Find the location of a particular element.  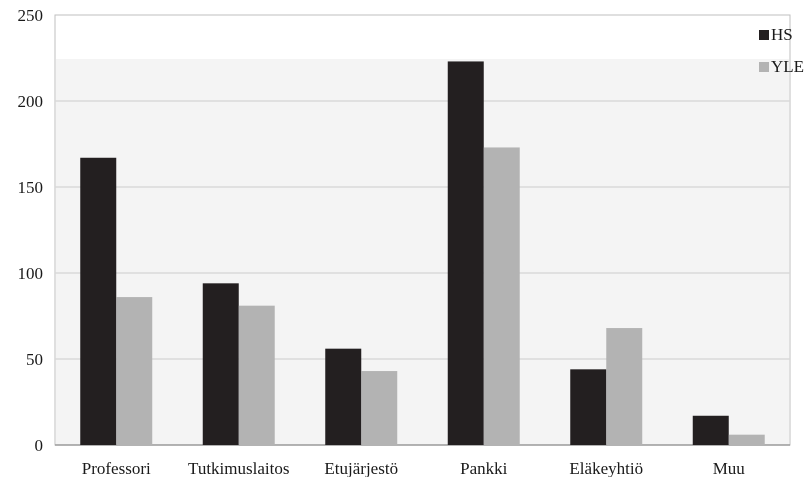

y-tick-label: 150 is located at coordinates (31, 187).